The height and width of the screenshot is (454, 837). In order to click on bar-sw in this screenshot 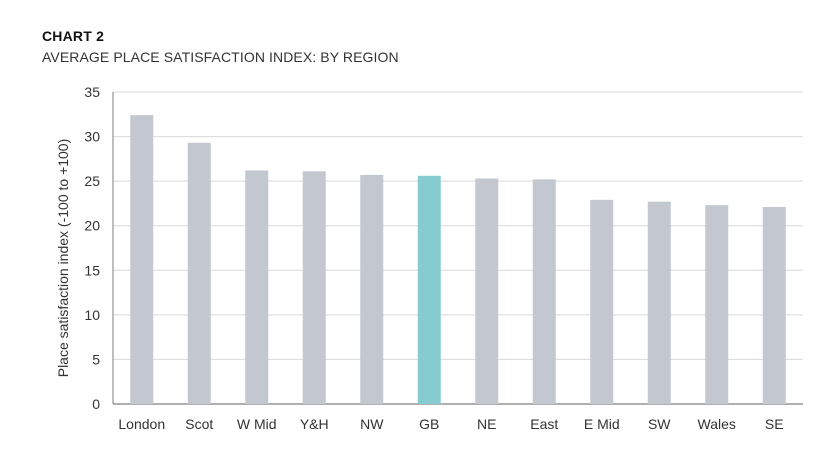, I will do `click(659, 302)`.